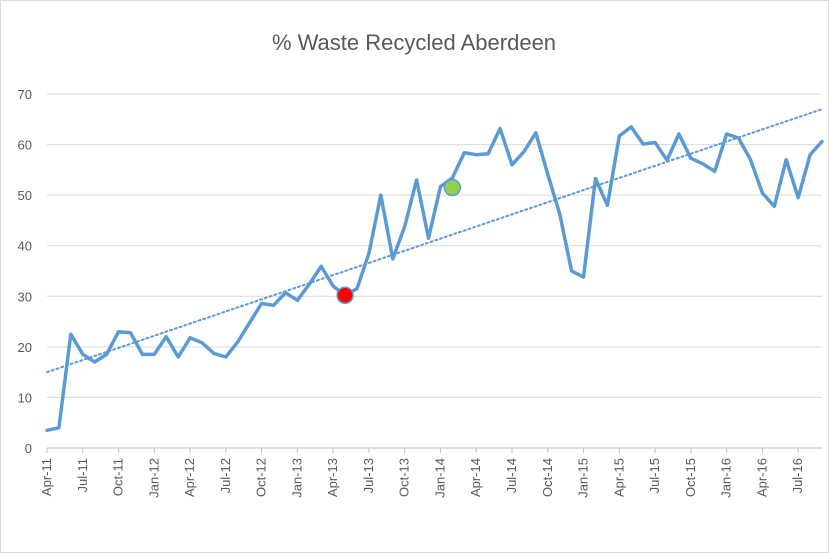  I want to click on y-tick-label: 20, so click(25, 347).